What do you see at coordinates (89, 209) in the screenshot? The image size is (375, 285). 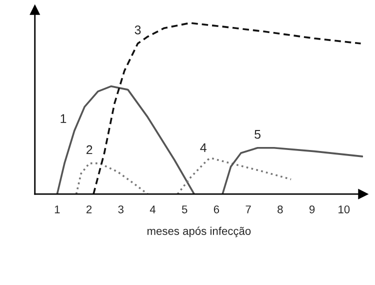 I see `x-tick-label: 2` at bounding box center [89, 209].